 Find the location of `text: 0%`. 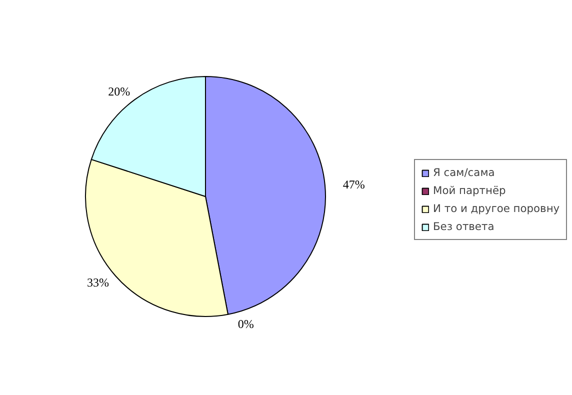

text: 0% is located at coordinates (246, 324).